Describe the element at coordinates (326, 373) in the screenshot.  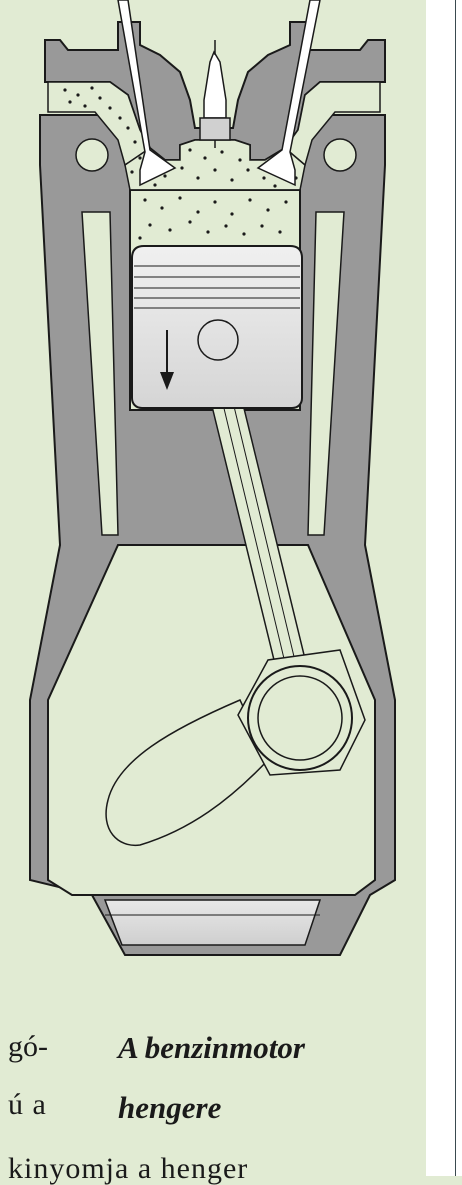
I see `coolant-channel-right` at that location.